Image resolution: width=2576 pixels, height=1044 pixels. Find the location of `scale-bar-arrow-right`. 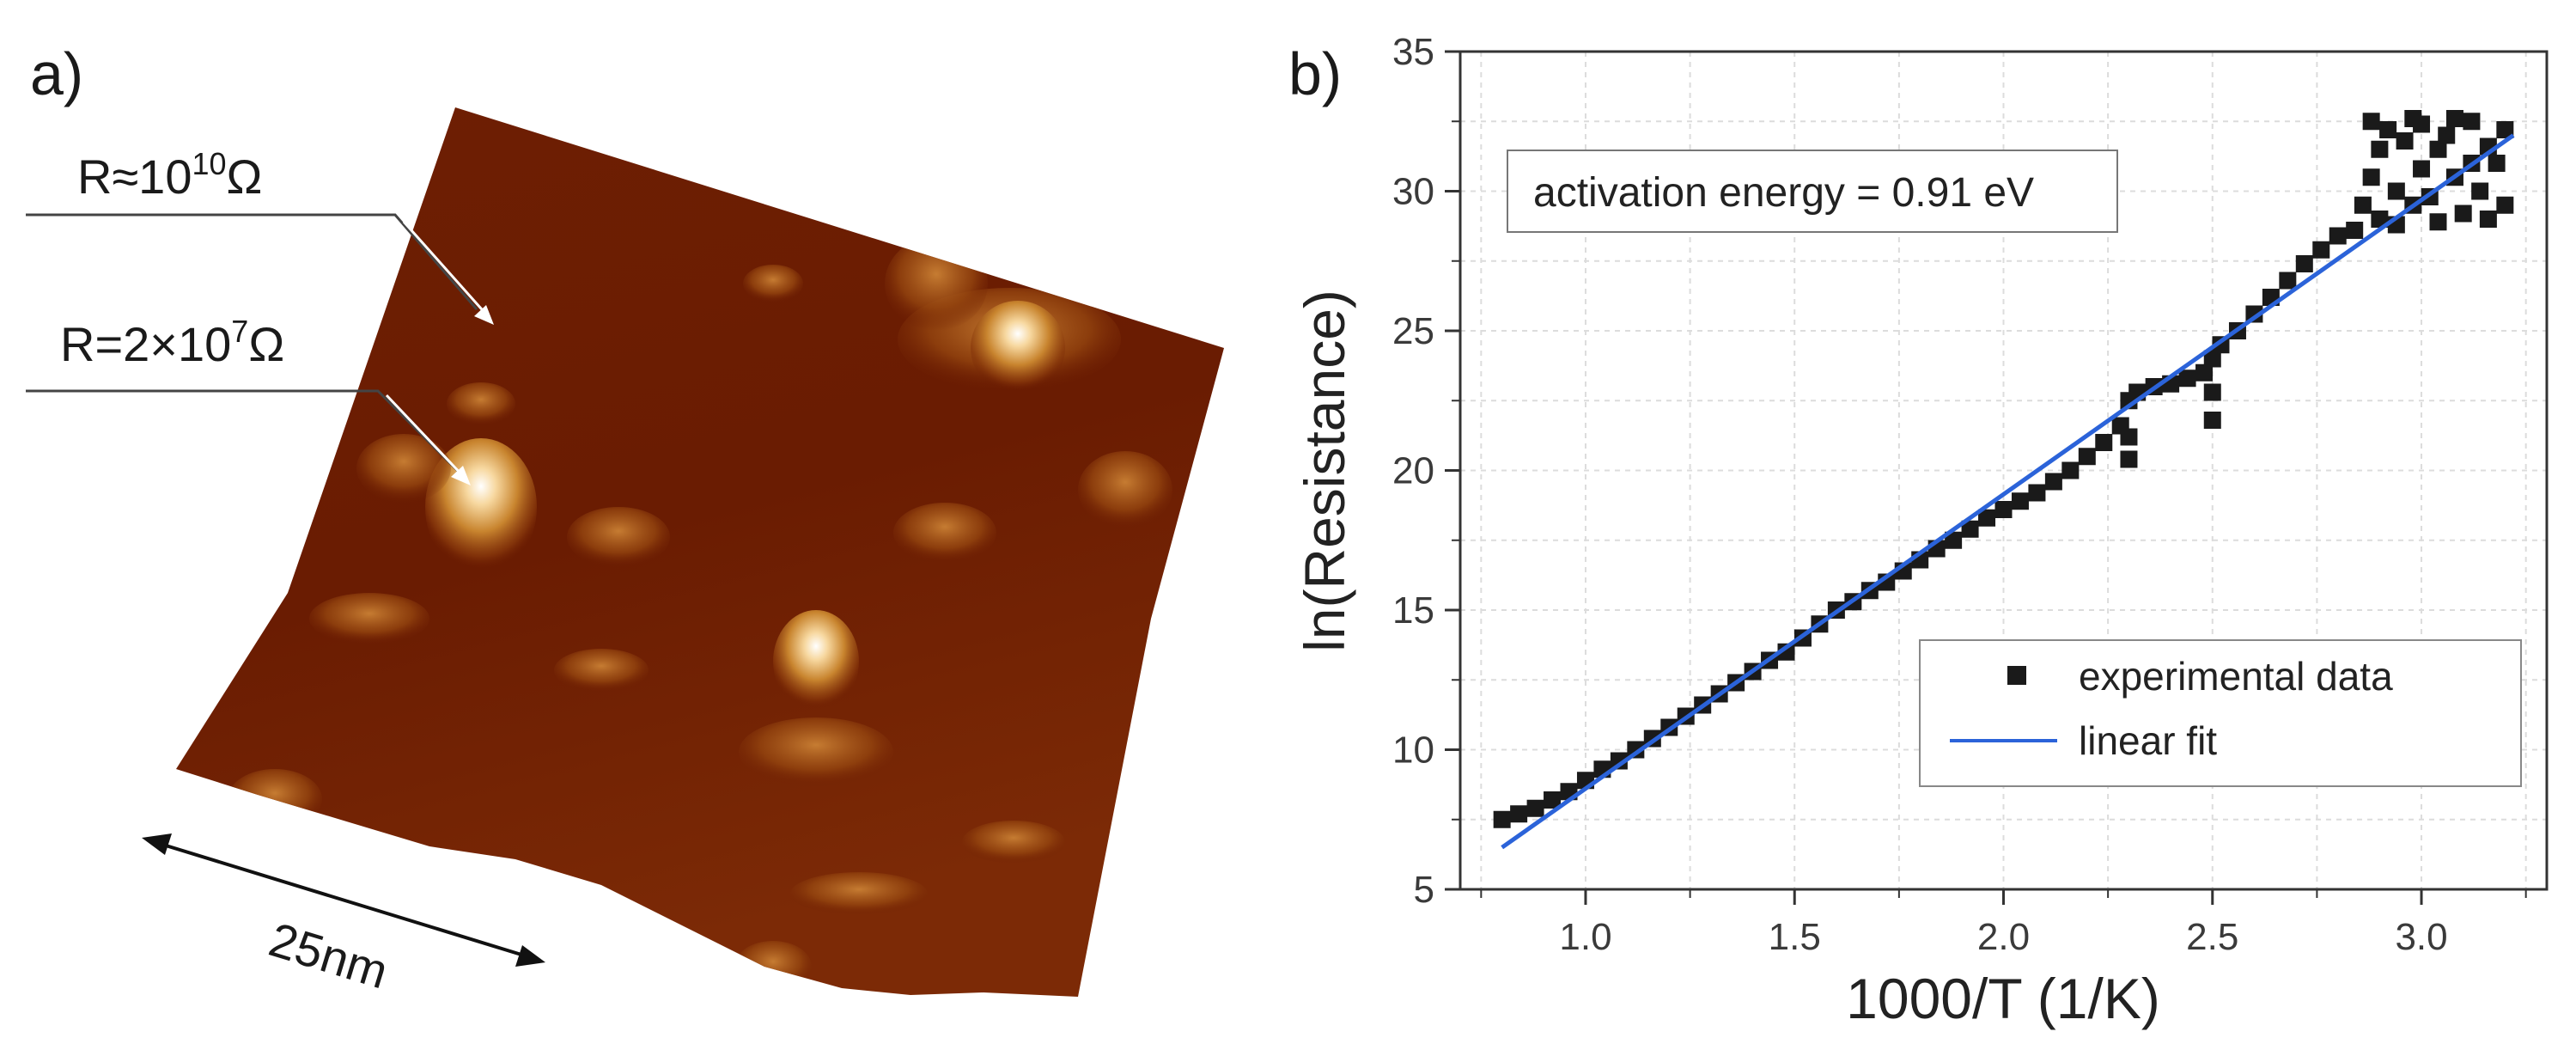

scale-bar-arrow-right is located at coordinates (530, 956).